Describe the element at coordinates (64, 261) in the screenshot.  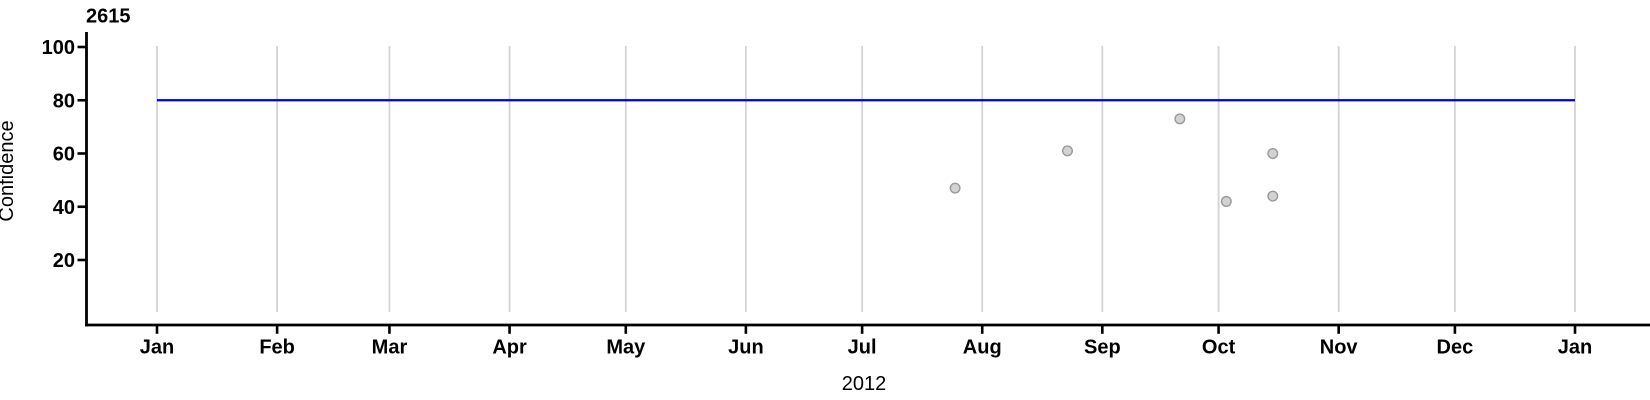
I see `y-tick-label: 20` at that location.